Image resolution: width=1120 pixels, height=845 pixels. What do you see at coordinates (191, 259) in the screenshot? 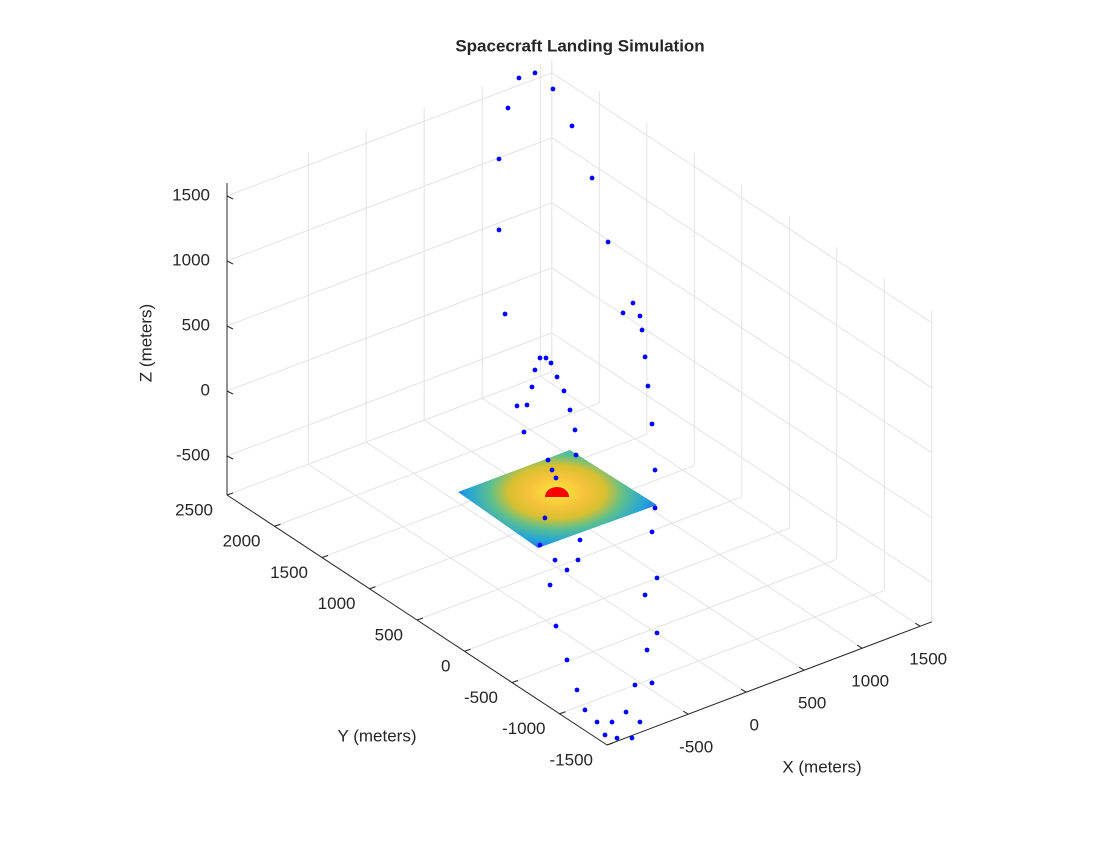
I see `z-tick-label: 1000` at bounding box center [191, 259].